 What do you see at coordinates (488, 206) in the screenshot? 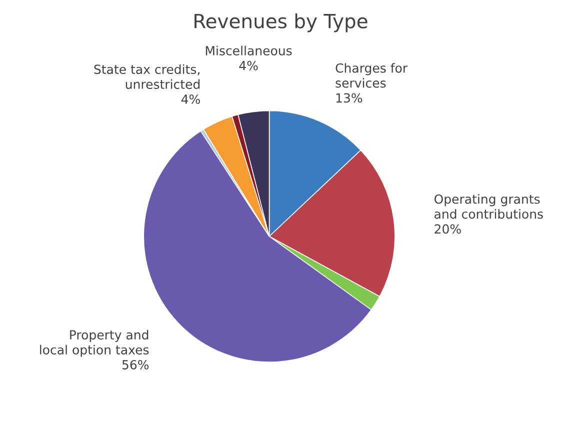
I see `slice-label: Operating grants and contributions` at bounding box center [488, 206].